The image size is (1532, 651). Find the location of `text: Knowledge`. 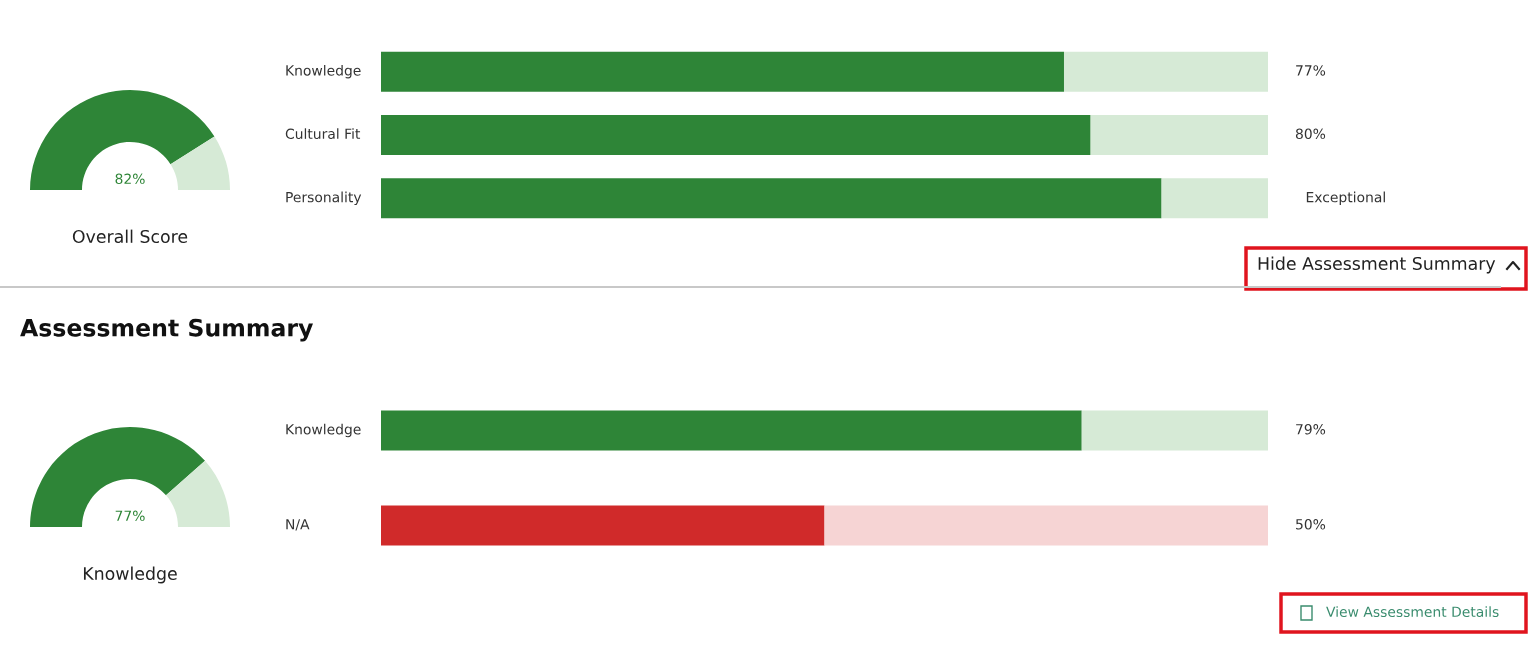

text: Knowledge is located at coordinates (130, 575).